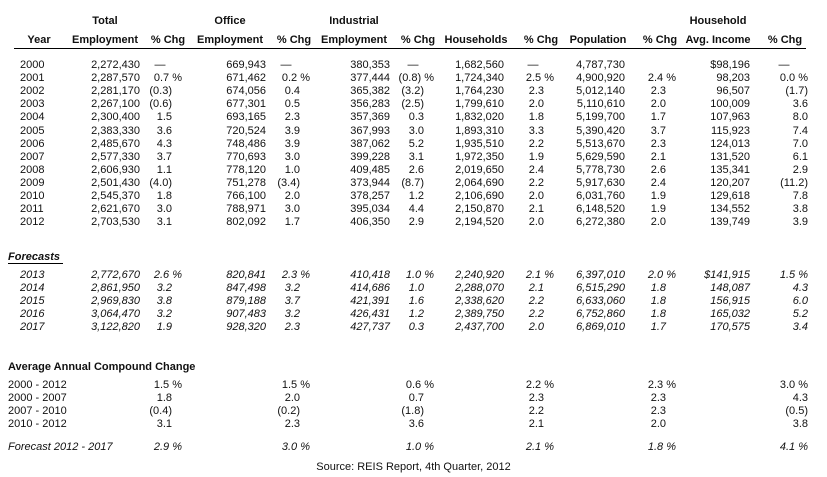 Image resolution: width=827 pixels, height=477 pixels. What do you see at coordinates (160, 411) in the screenshot?
I see `table-cell: (0.4)` at bounding box center [160, 411].